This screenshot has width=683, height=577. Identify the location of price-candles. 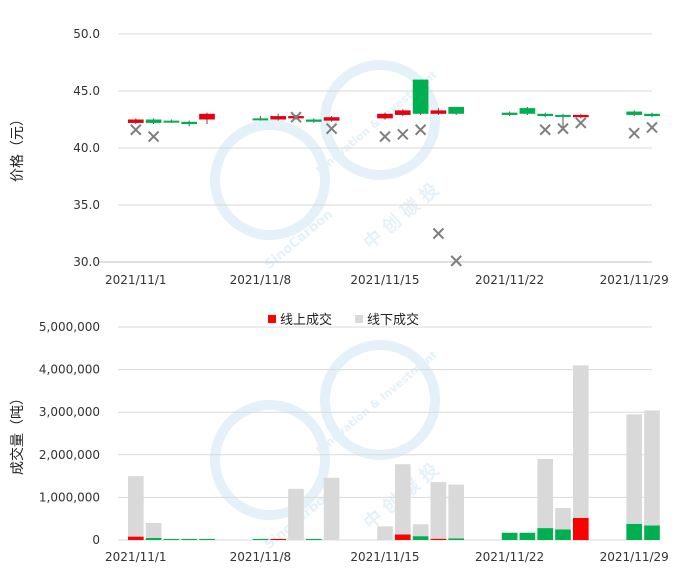
(393, 104).